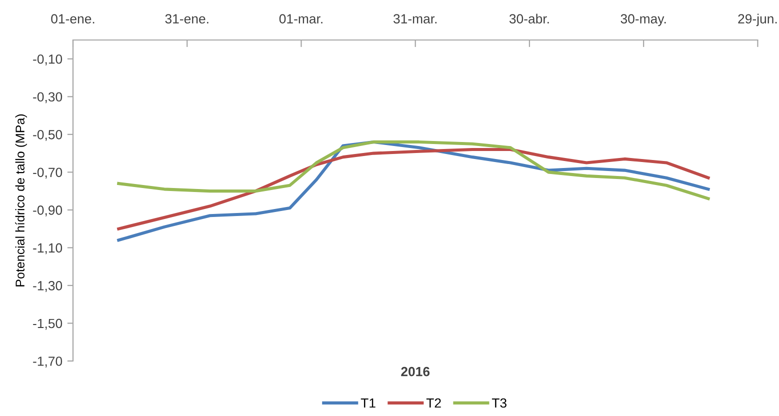 The image size is (779, 416). I want to click on x-tick-label: 01-ene., so click(72, 19).